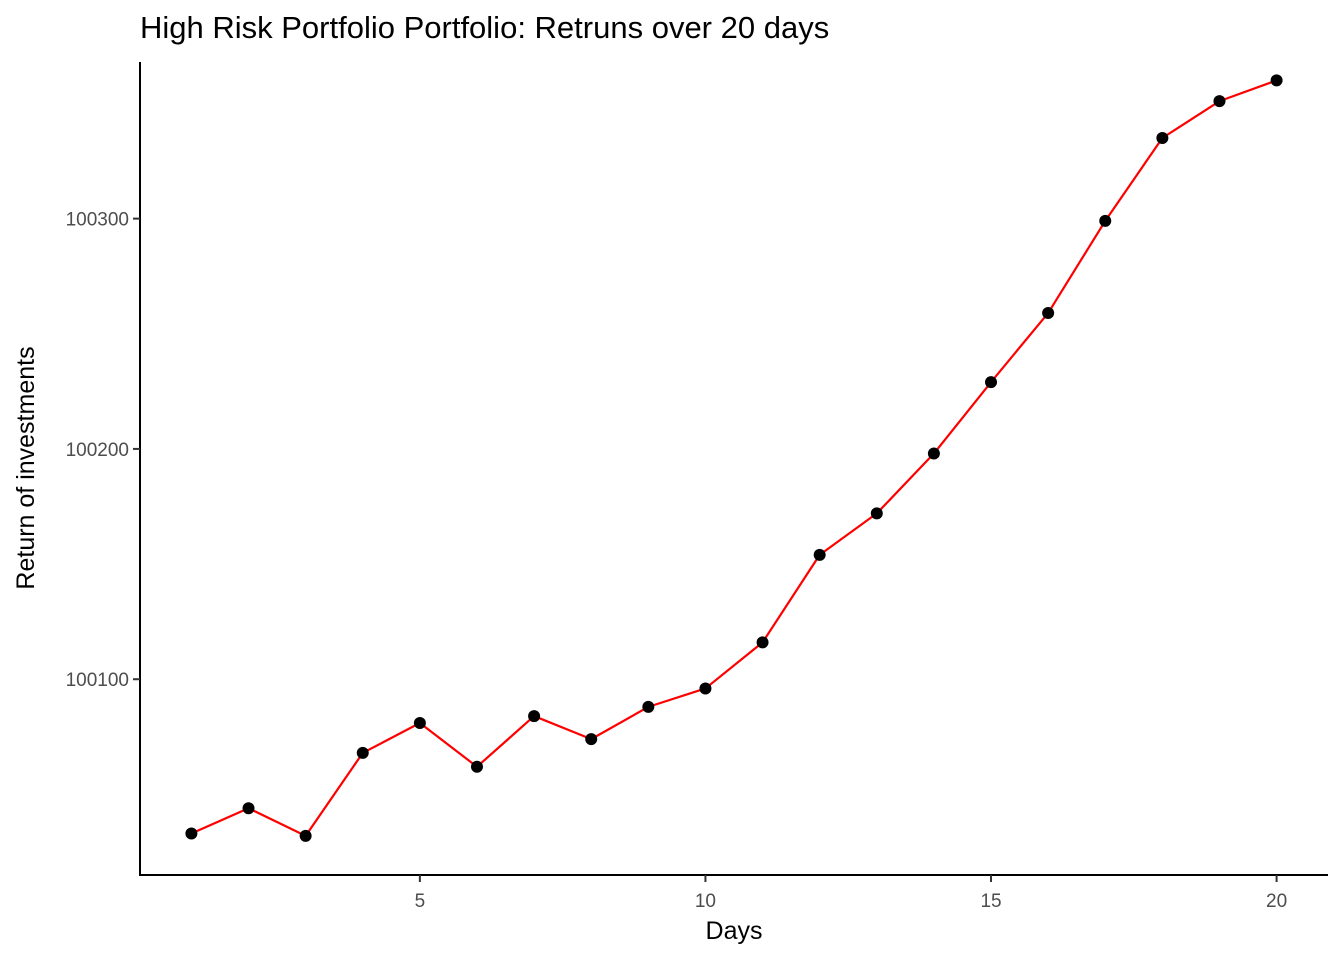 The image size is (1344, 960). Describe the element at coordinates (705, 901) in the screenshot. I see `x-tick-label: 10` at that location.